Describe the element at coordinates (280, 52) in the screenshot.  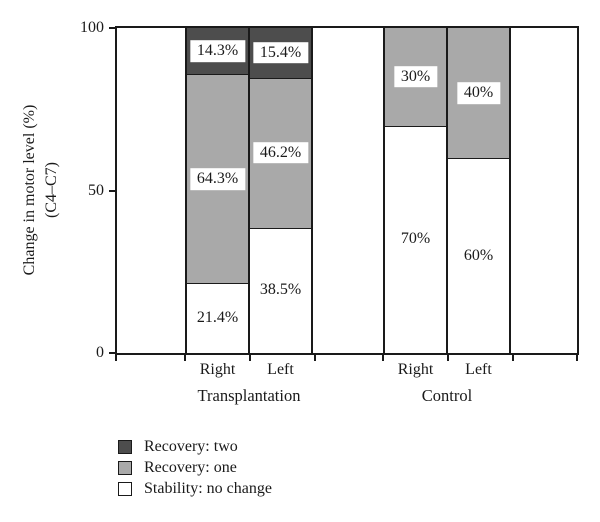
I see `segment-value-label: 15.4%` at that location.